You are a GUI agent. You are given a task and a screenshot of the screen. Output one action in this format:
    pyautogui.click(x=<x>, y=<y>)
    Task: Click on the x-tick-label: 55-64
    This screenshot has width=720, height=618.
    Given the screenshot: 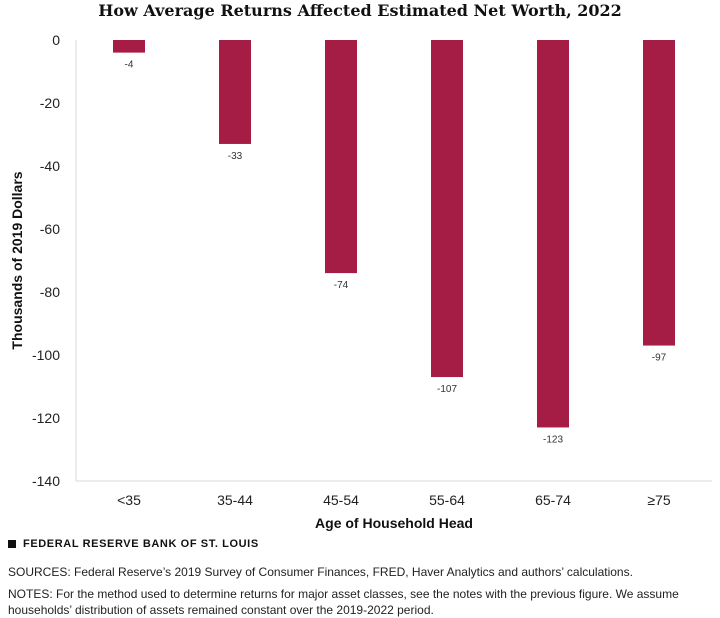 What is the action you would take?
    pyautogui.click(x=447, y=500)
    